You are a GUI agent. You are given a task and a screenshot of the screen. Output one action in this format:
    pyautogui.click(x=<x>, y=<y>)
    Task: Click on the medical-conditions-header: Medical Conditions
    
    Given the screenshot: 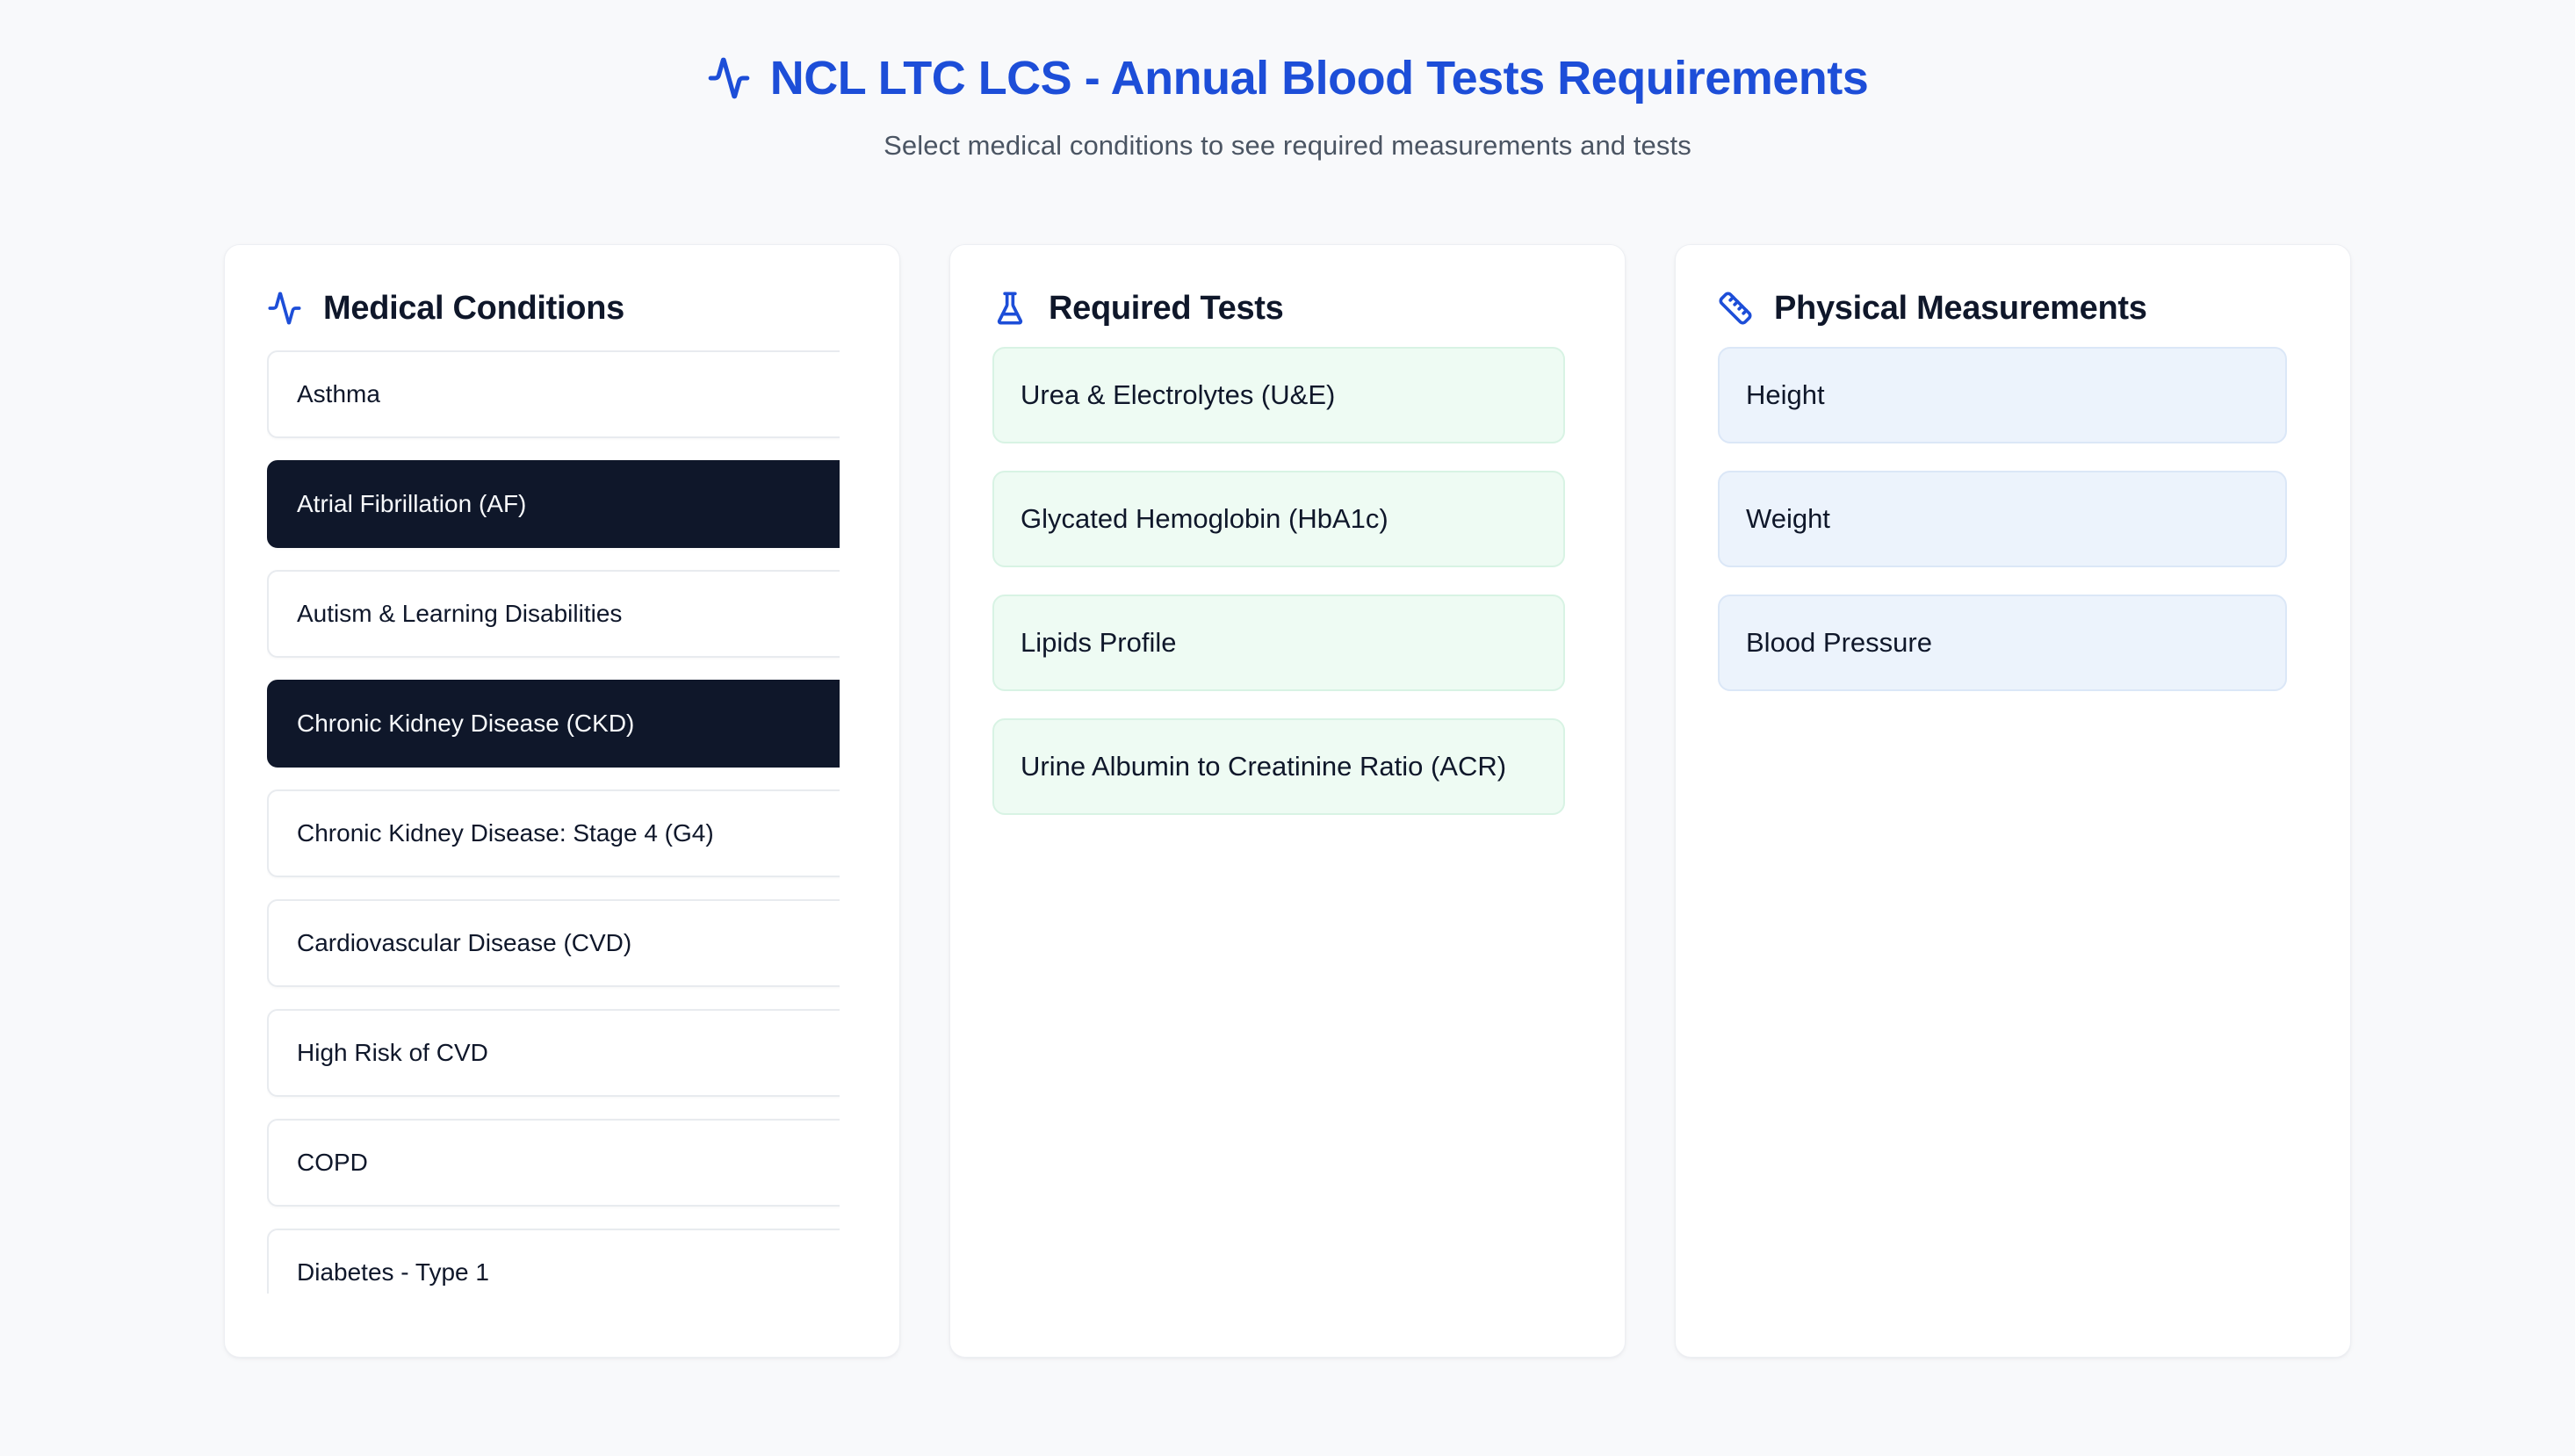 What is the action you would take?
    pyautogui.click(x=583, y=308)
    